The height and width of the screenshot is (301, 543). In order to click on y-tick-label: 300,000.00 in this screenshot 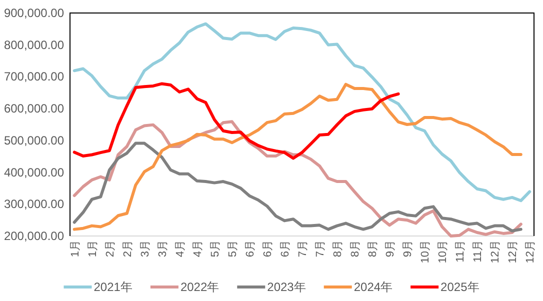, I will do `click(34, 204)`.